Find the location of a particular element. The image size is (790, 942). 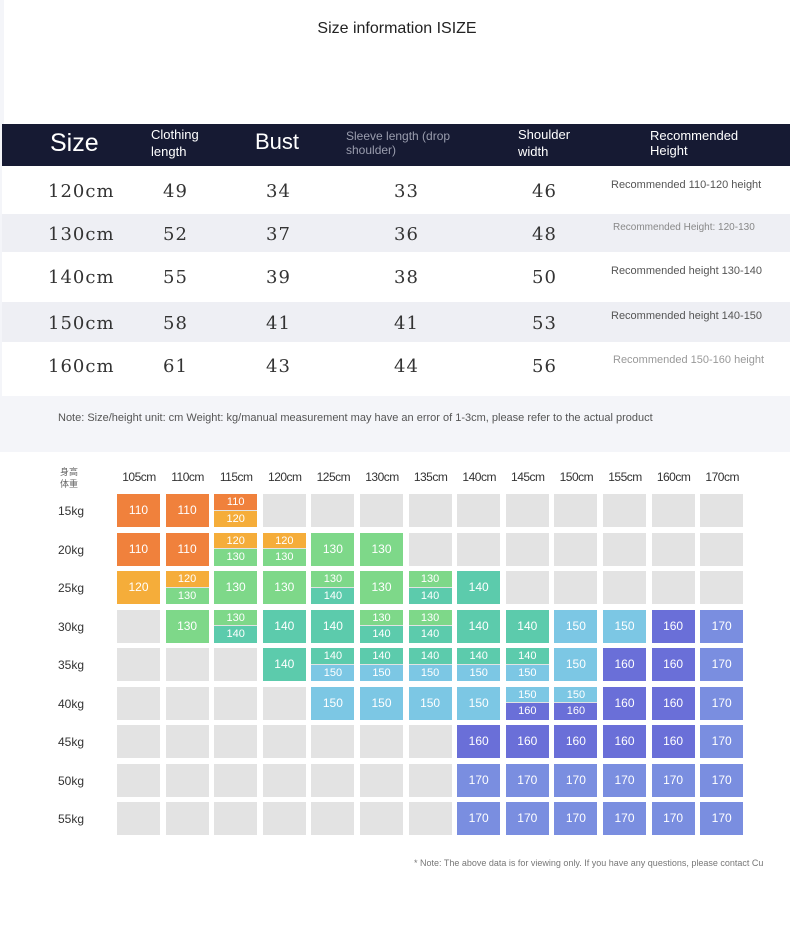

grid-cell: 120 130 is located at coordinates (284, 549).